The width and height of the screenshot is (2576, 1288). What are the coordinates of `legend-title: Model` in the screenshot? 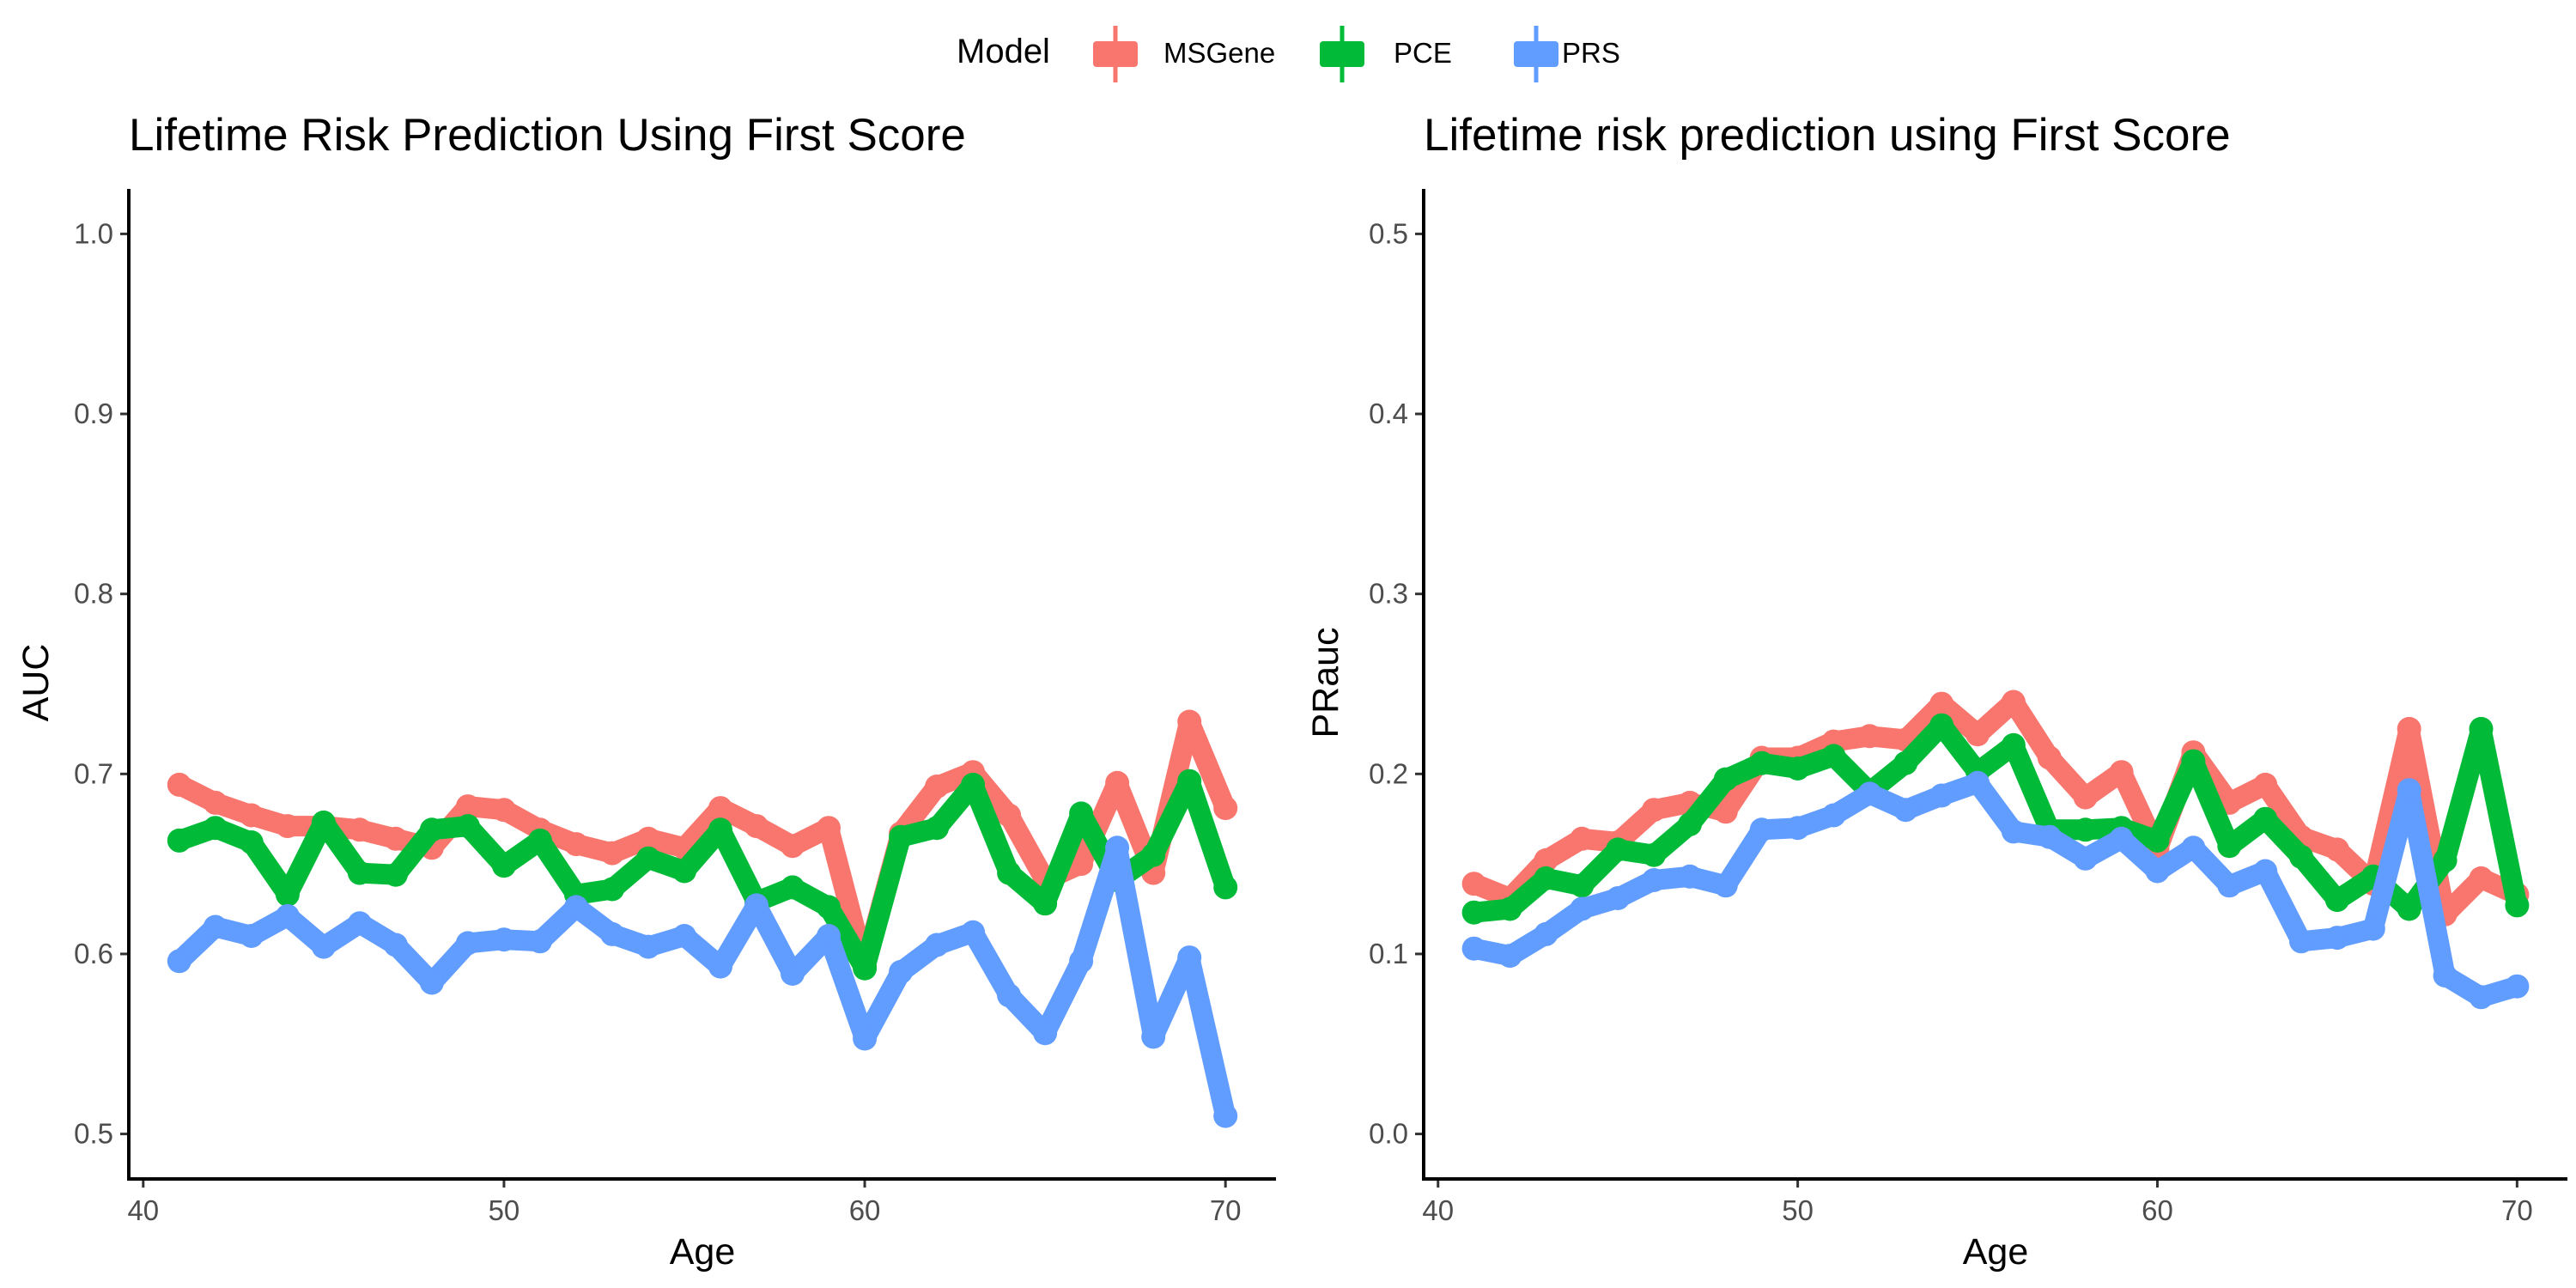 It's located at (1003, 52).